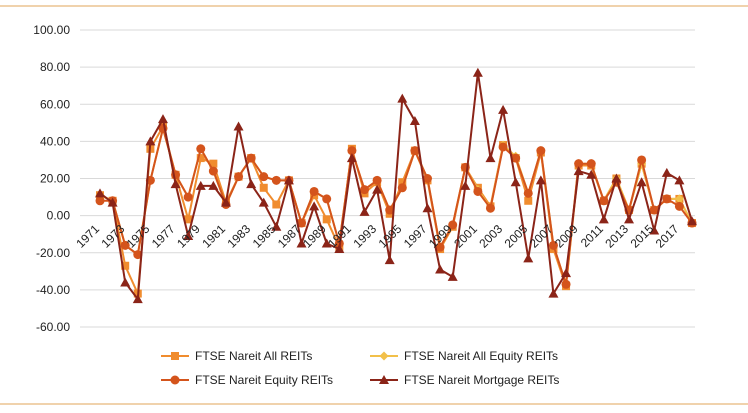 This screenshot has width=748, height=413. What do you see at coordinates (55, 104) in the screenshot?
I see `y-tick-label: 60.00` at bounding box center [55, 104].